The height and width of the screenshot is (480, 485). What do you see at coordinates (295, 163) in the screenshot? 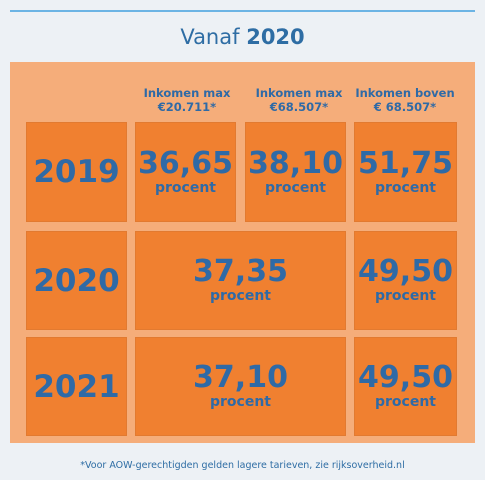
I see `rate-value: 38,10` at bounding box center [295, 163].